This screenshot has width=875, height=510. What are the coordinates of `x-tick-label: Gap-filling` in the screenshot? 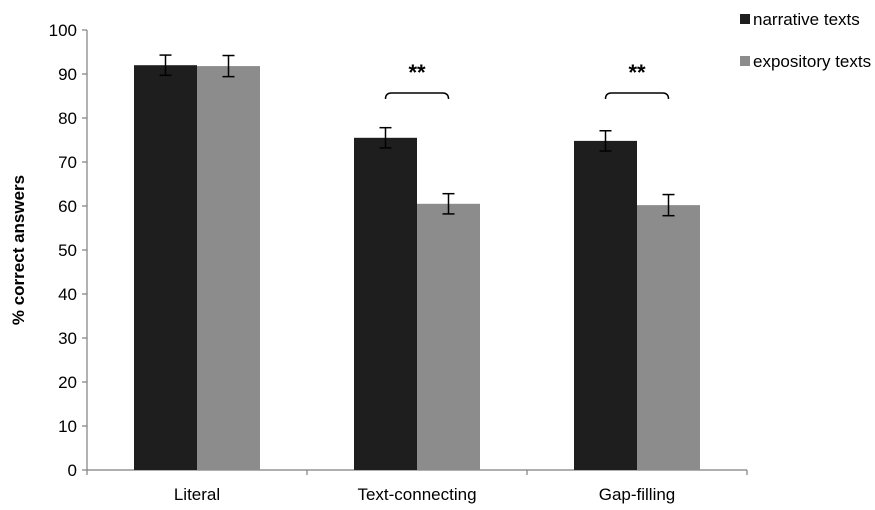 It's located at (637, 494).